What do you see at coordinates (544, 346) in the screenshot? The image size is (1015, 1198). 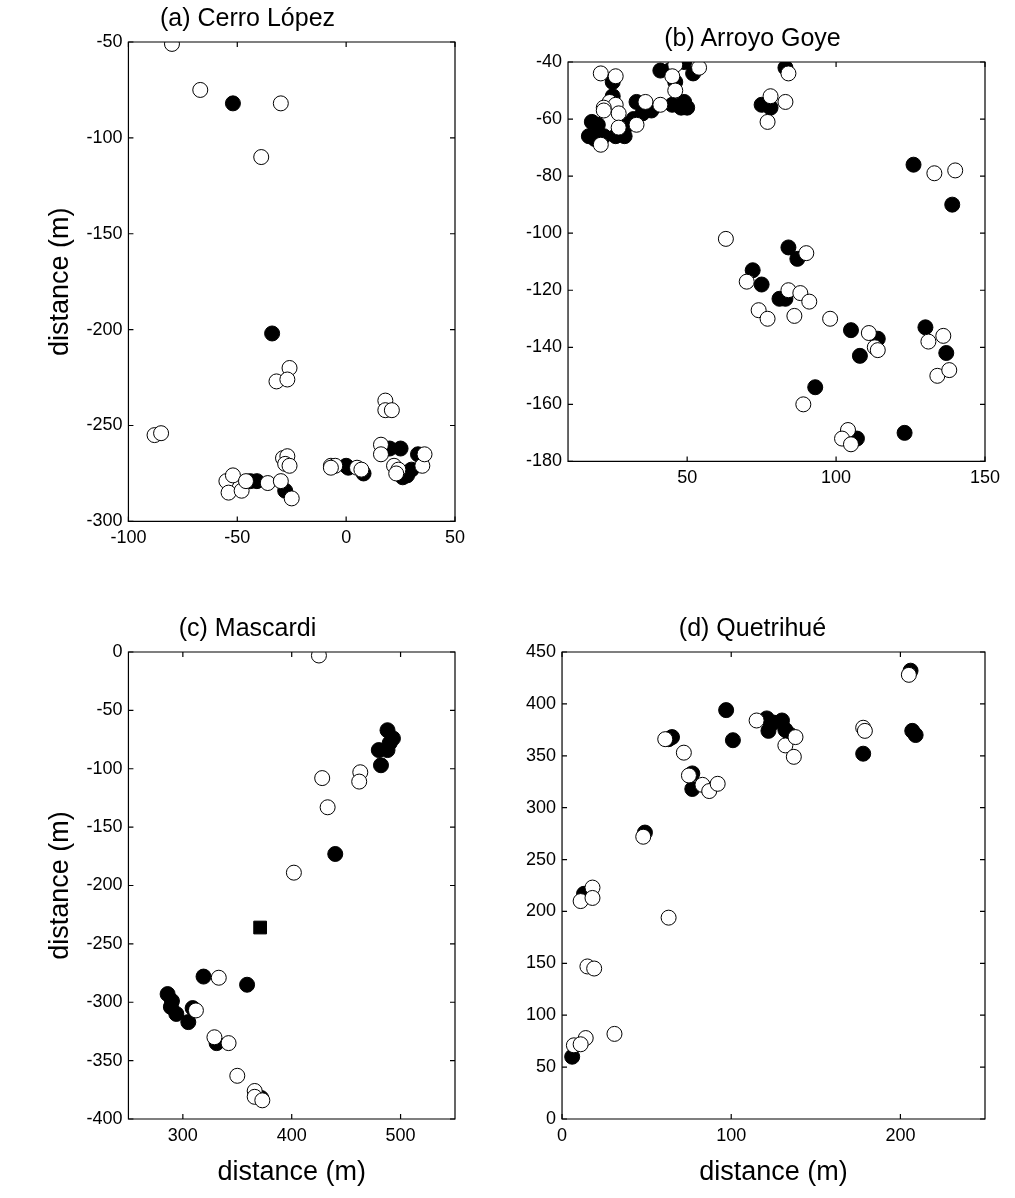 I see `y-tick-label: -140` at bounding box center [544, 346].